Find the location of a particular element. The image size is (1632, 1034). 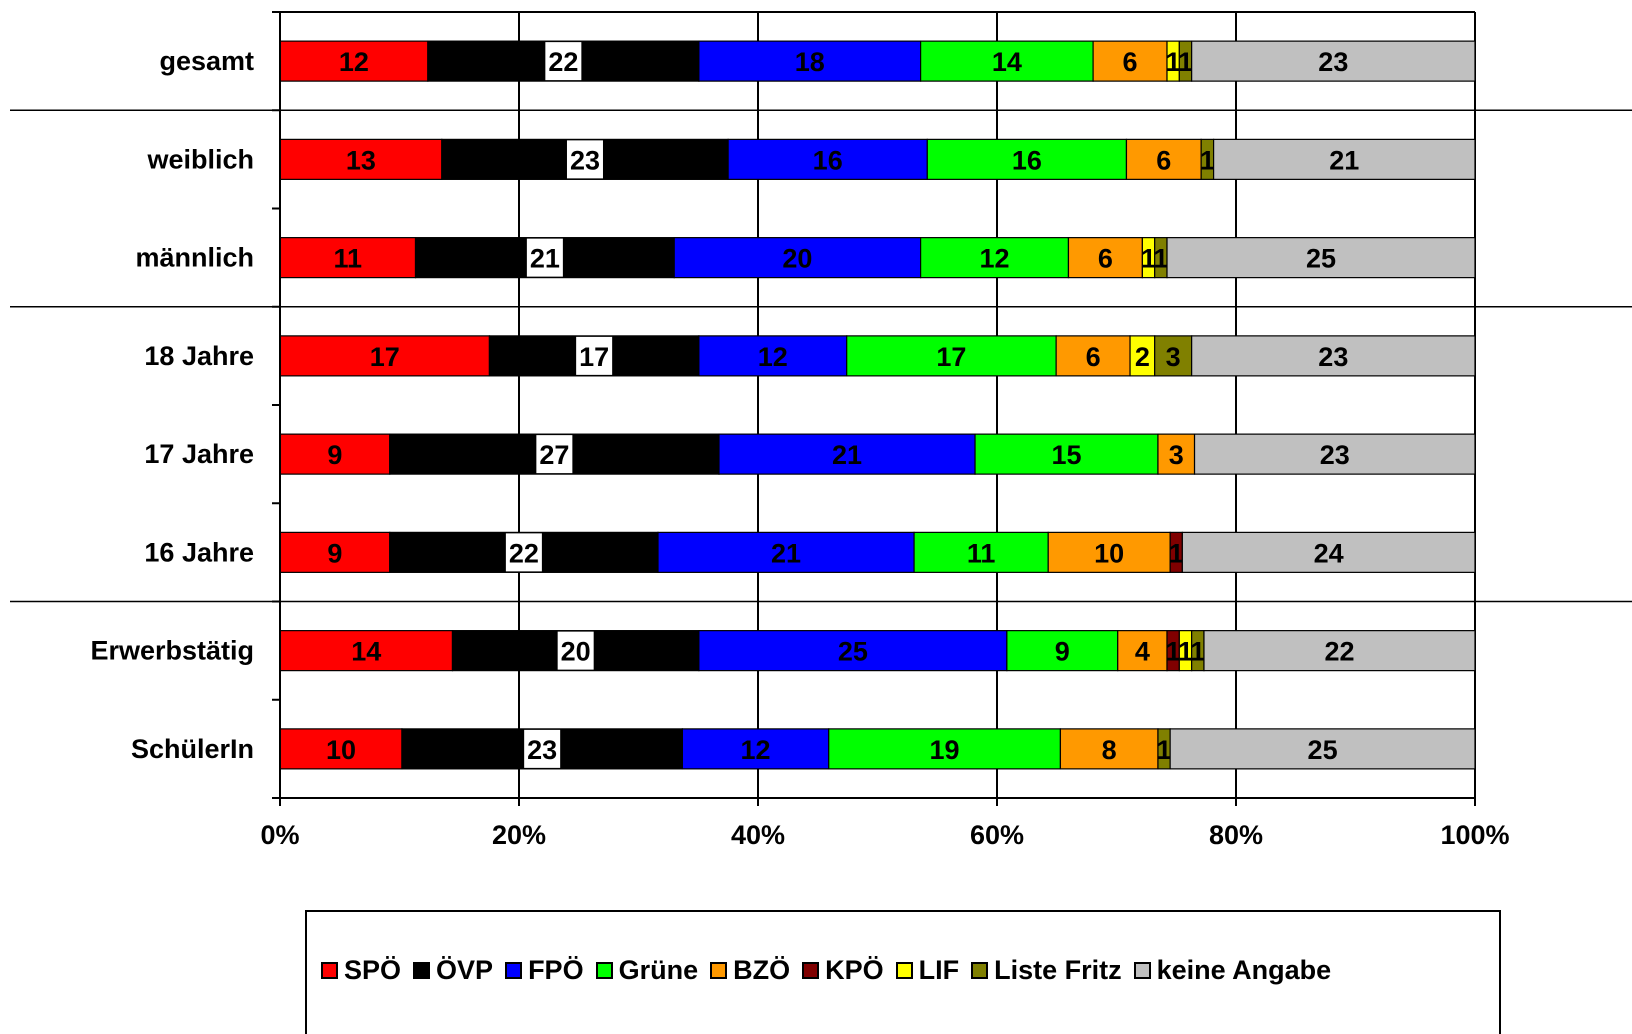

legend-item: Grüne is located at coordinates (647, 970).